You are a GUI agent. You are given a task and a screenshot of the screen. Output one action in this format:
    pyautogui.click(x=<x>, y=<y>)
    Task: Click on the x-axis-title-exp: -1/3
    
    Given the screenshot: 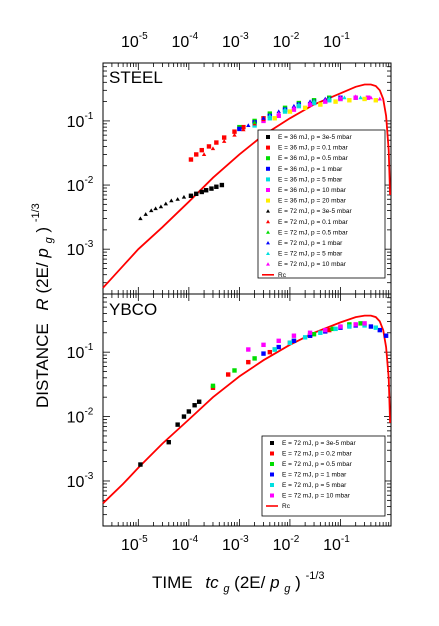 What is the action you would take?
    pyautogui.click(x=315, y=576)
    